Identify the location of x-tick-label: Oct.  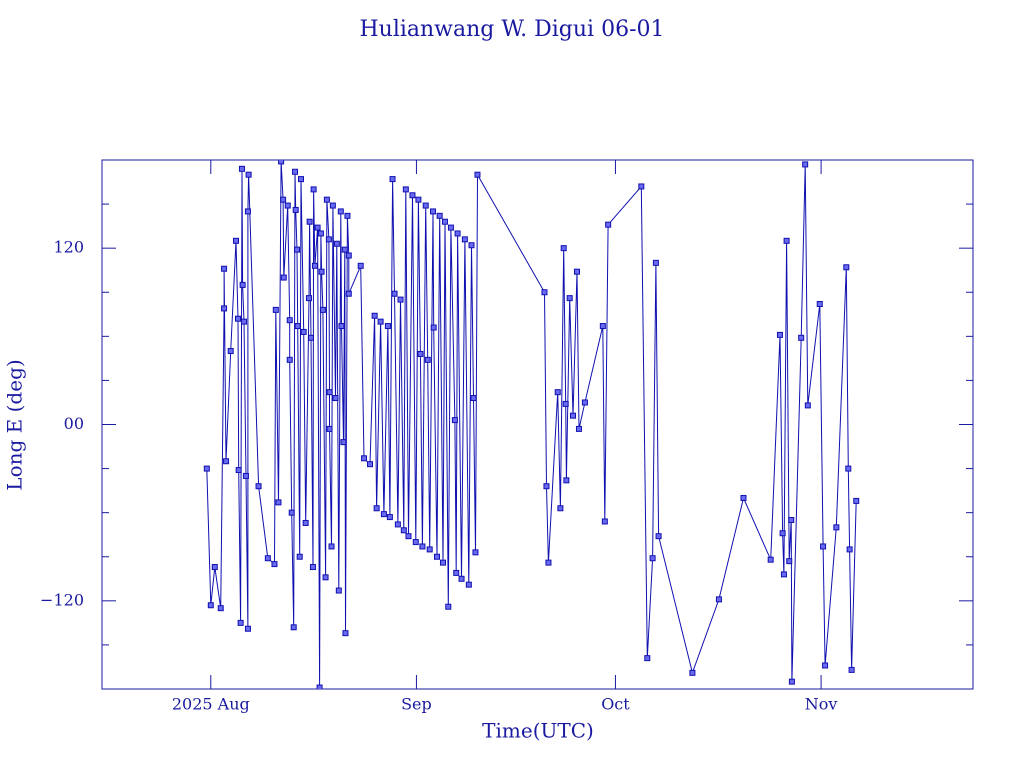
(615, 704).